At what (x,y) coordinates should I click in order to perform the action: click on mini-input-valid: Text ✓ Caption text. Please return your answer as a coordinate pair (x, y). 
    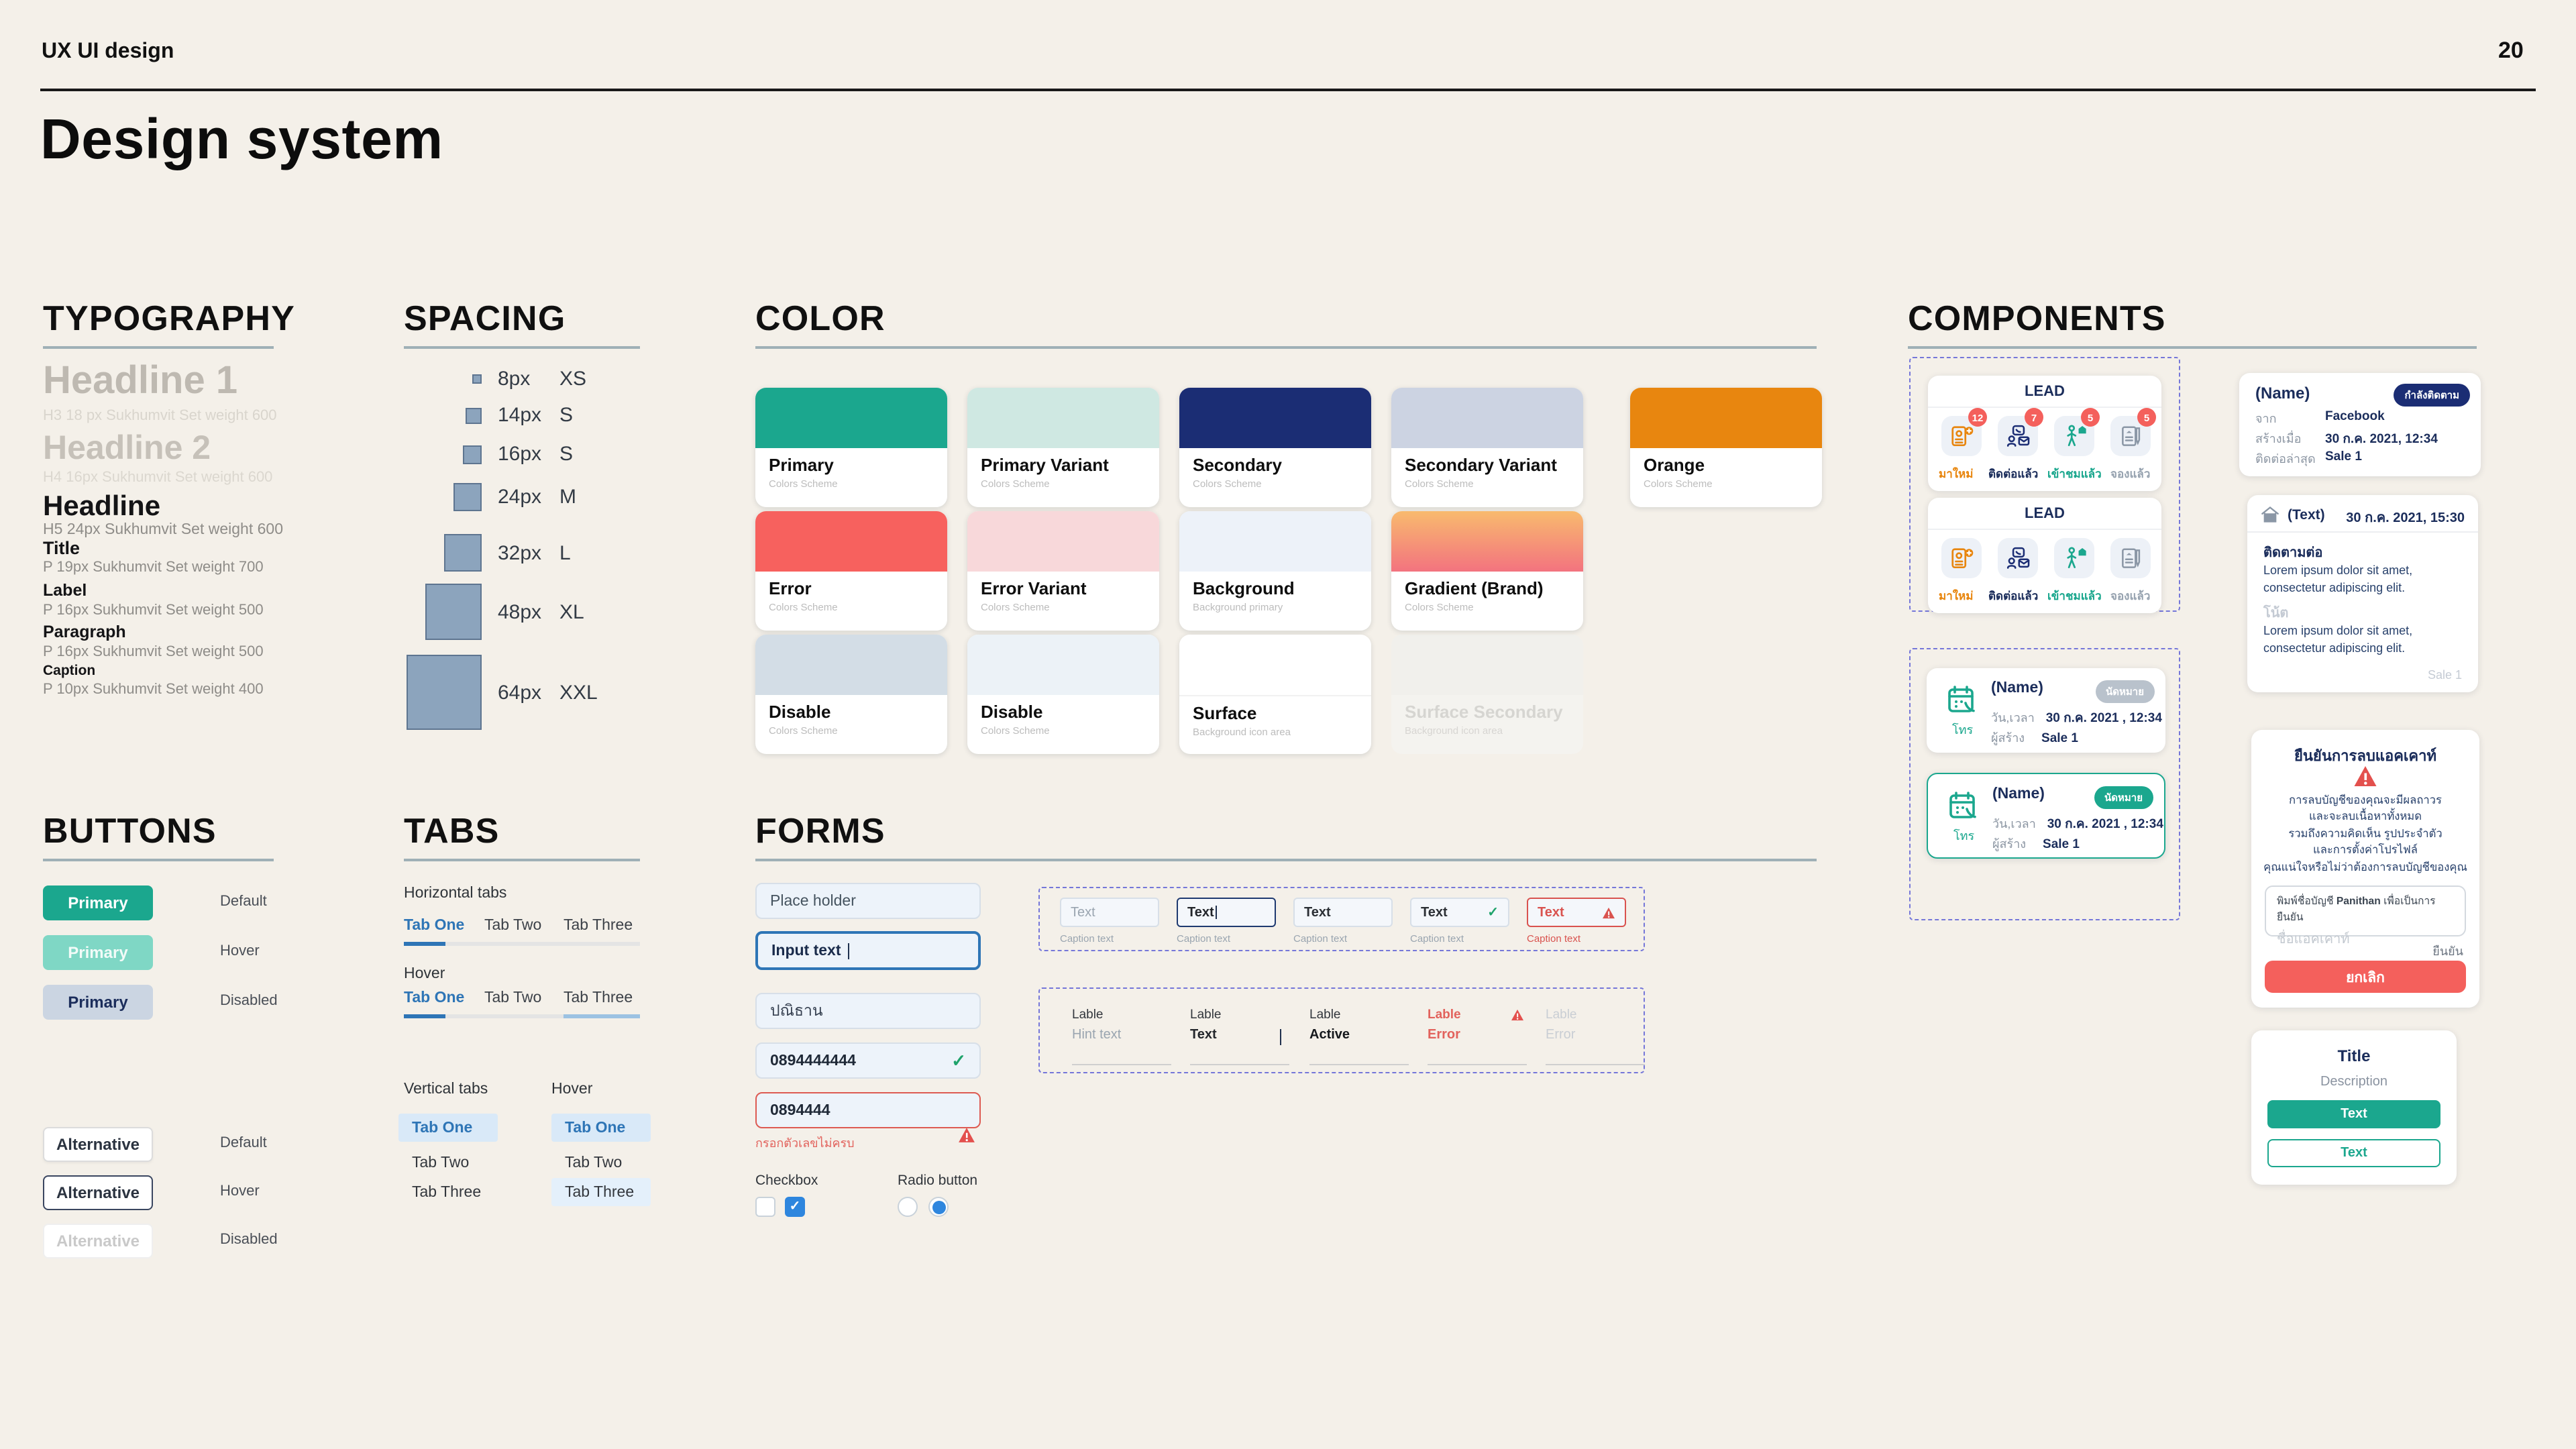
    Looking at the image, I should click on (1459, 921).